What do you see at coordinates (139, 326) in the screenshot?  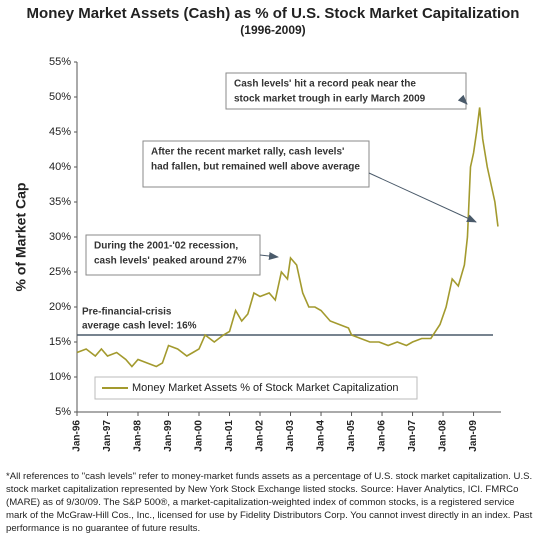 I see `average-label: average cash level: 16%` at bounding box center [139, 326].